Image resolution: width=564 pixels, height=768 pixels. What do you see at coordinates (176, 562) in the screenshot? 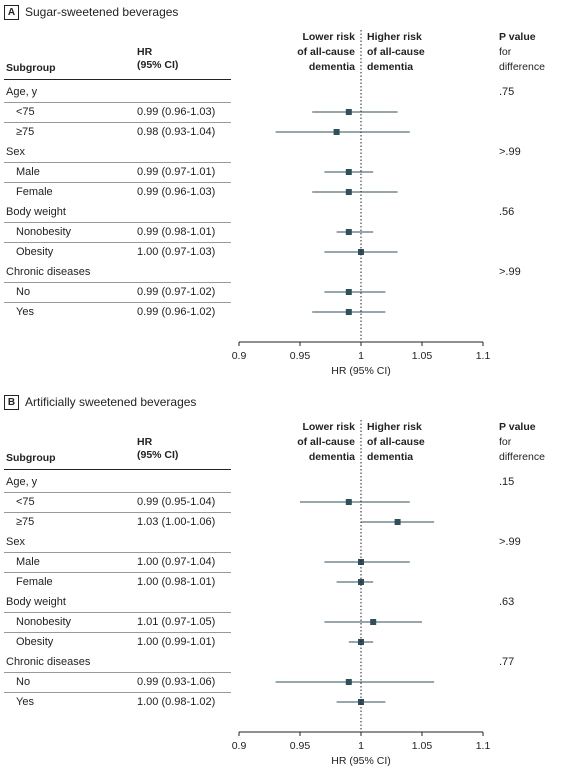
I see `row-hr-ci: 1.00 (0.97-1.04)` at bounding box center [176, 562].